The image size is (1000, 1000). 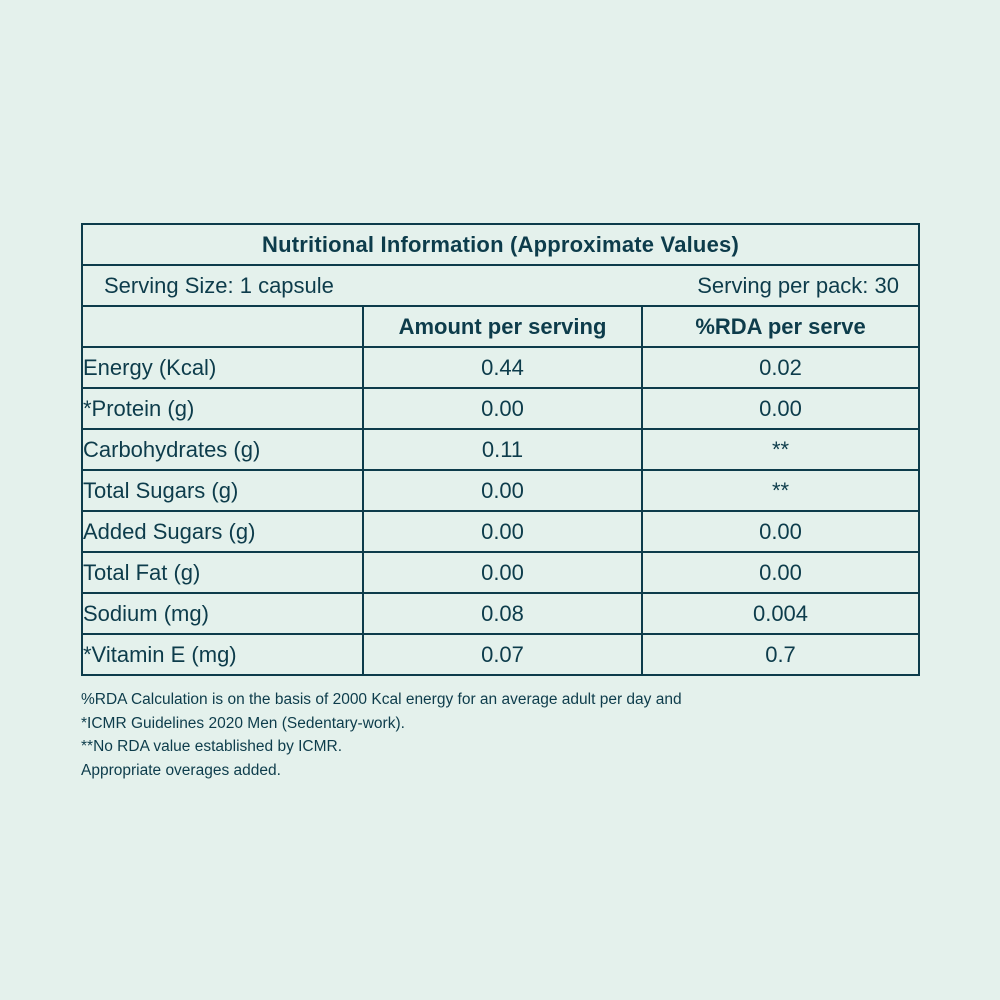 I want to click on amount-value: 0.44, so click(x=502, y=367).